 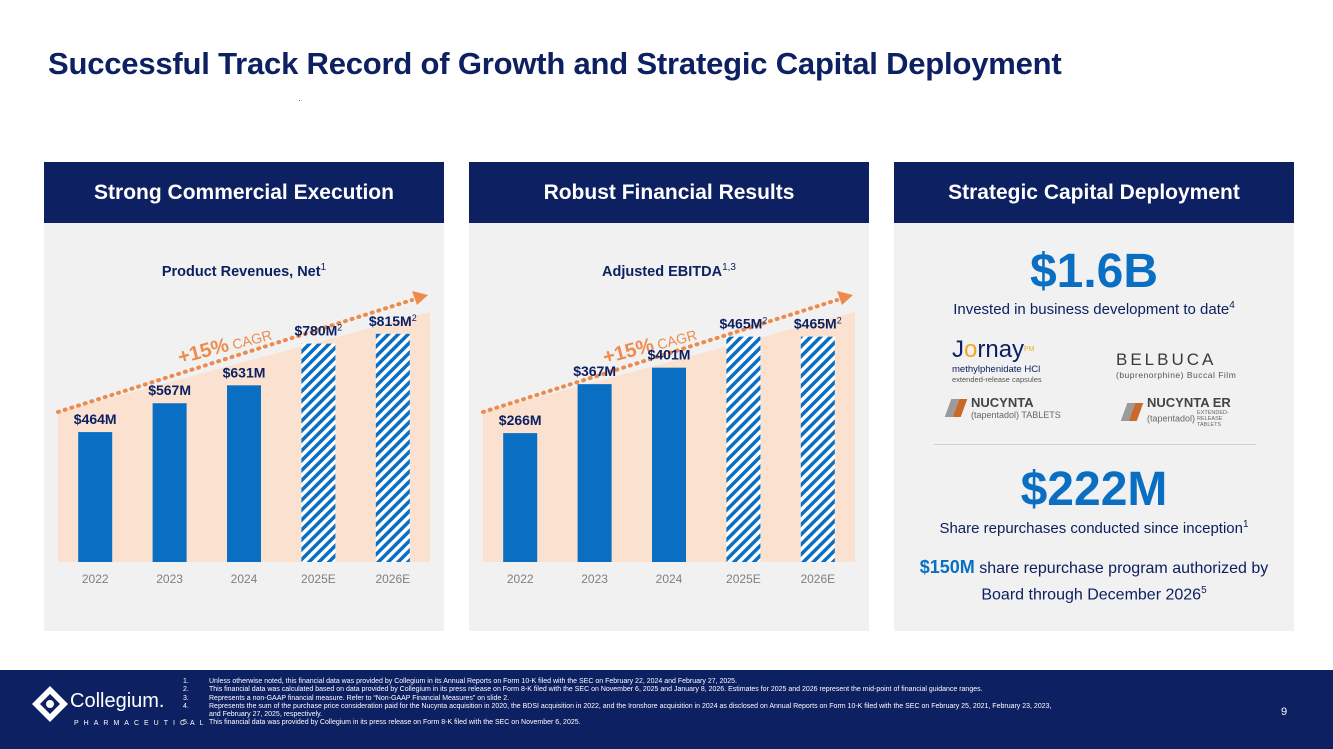 What do you see at coordinates (740, 324) in the screenshot?
I see `bar-value-text: $465M` at bounding box center [740, 324].